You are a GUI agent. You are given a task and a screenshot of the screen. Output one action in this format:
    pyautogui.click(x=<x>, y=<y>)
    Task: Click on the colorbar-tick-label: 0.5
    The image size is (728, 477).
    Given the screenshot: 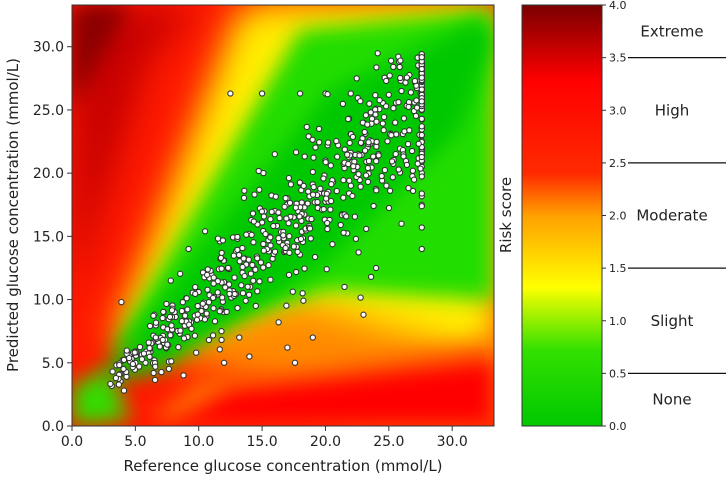 What is the action you would take?
    pyautogui.click(x=618, y=373)
    